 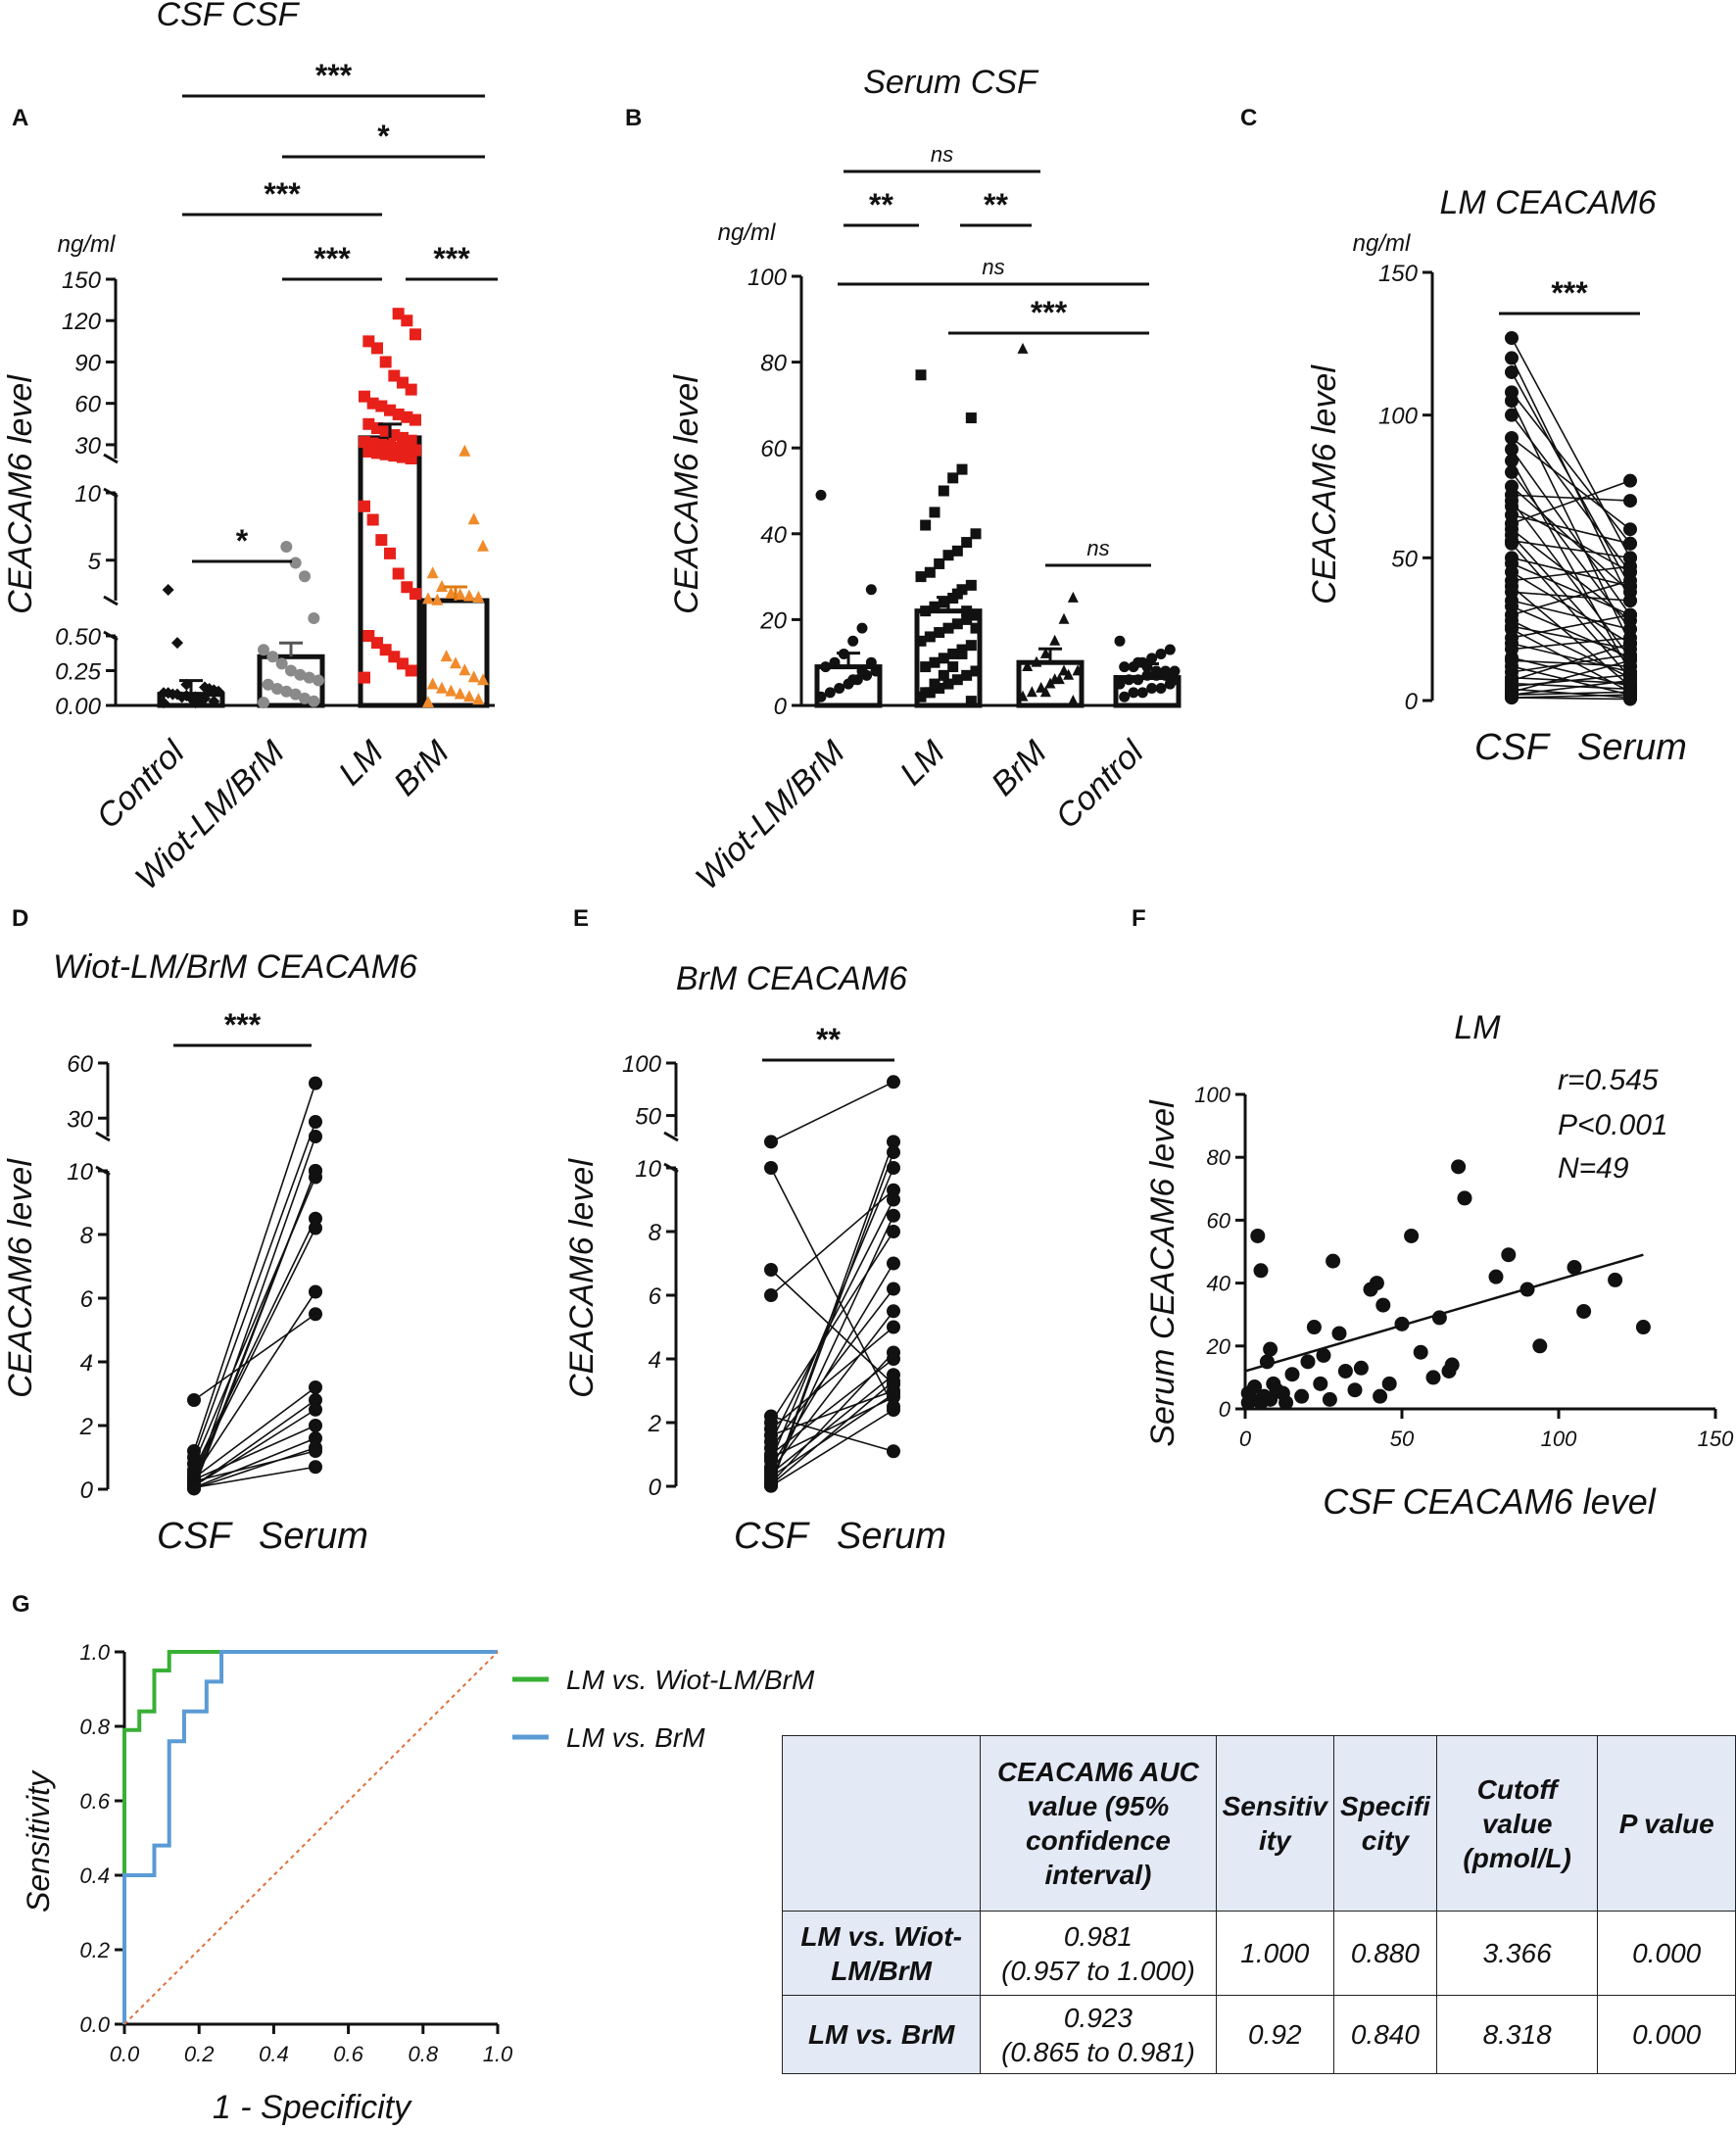 I want to click on panel-g-reference-line, so click(x=311, y=1838).